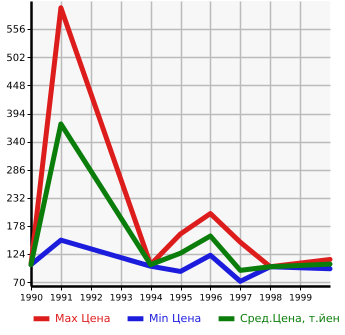  What do you see at coordinates (61, 299) in the screenshot?
I see `x-tick-label: 1991` at bounding box center [61, 299].